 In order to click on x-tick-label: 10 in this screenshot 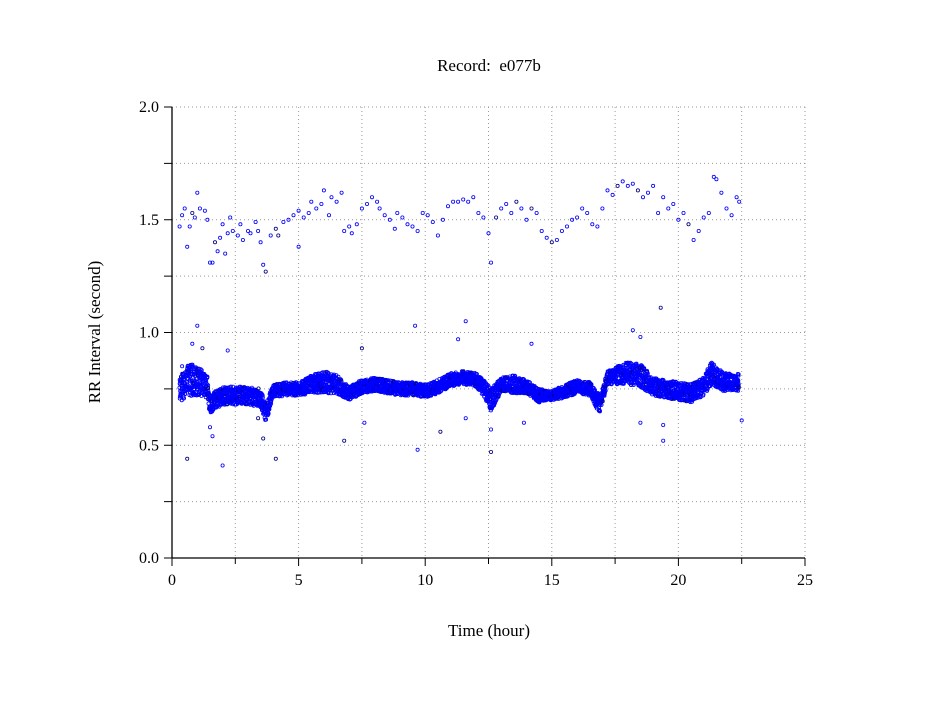, I will do `click(425, 580)`.